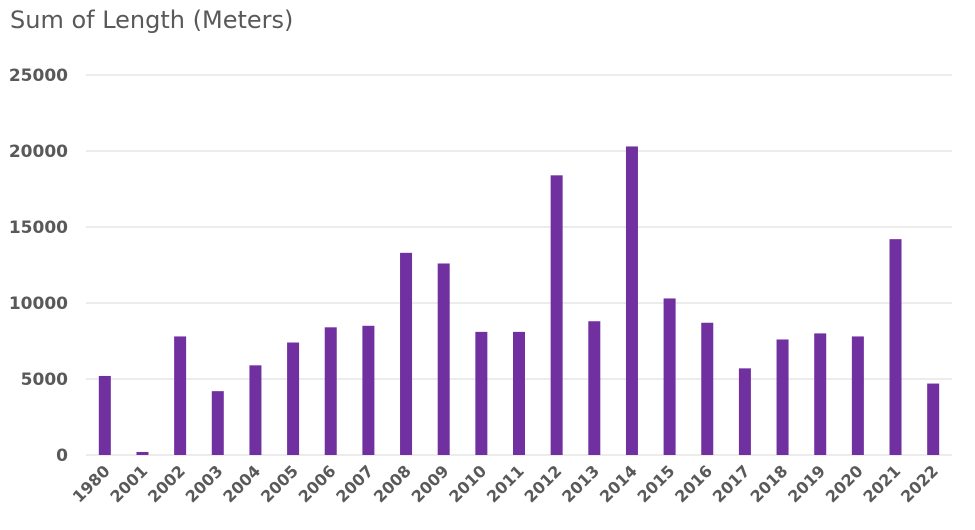 The height and width of the screenshot is (530, 975). Describe the element at coordinates (693, 483) in the screenshot. I see `x-tick-label: 2016` at that location.